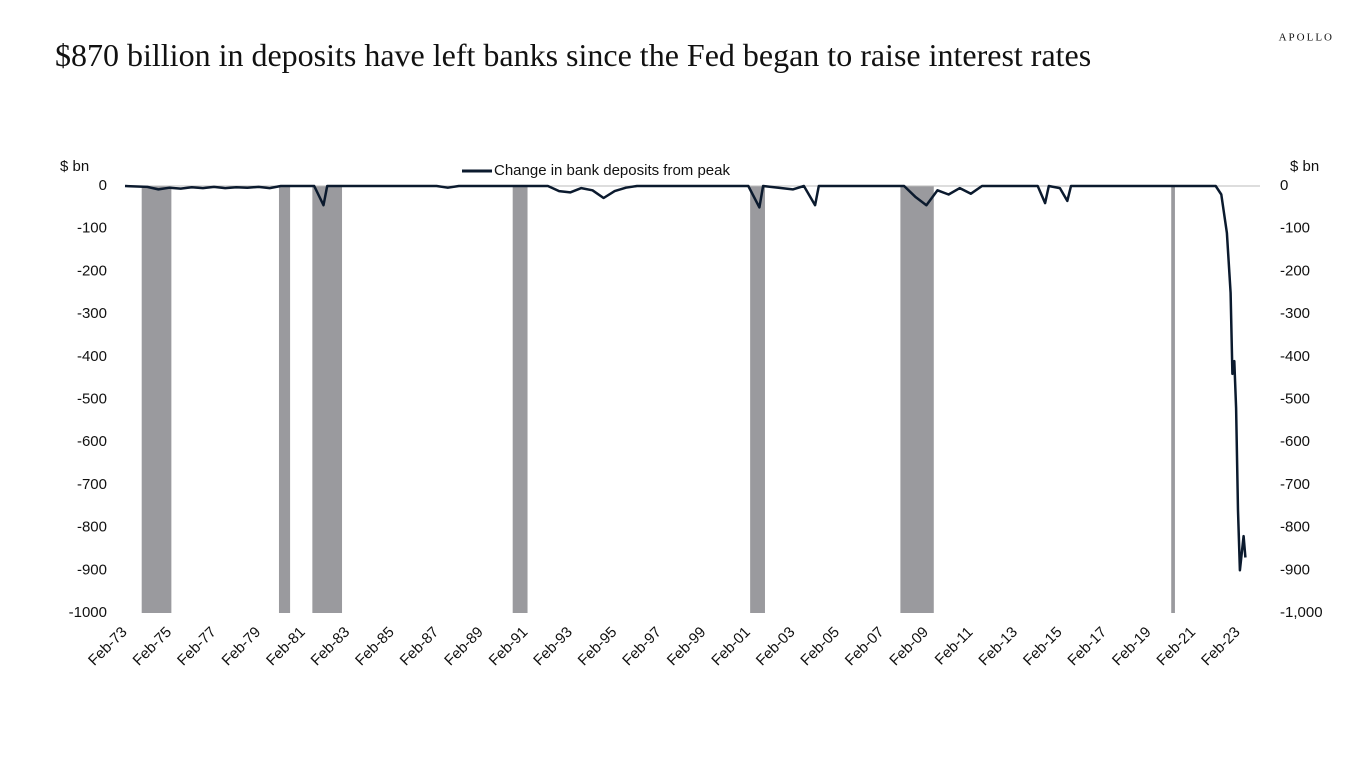 The width and height of the screenshot is (1366, 768). What do you see at coordinates (92, 569) in the screenshot?
I see `y-tick-label: -900` at bounding box center [92, 569].